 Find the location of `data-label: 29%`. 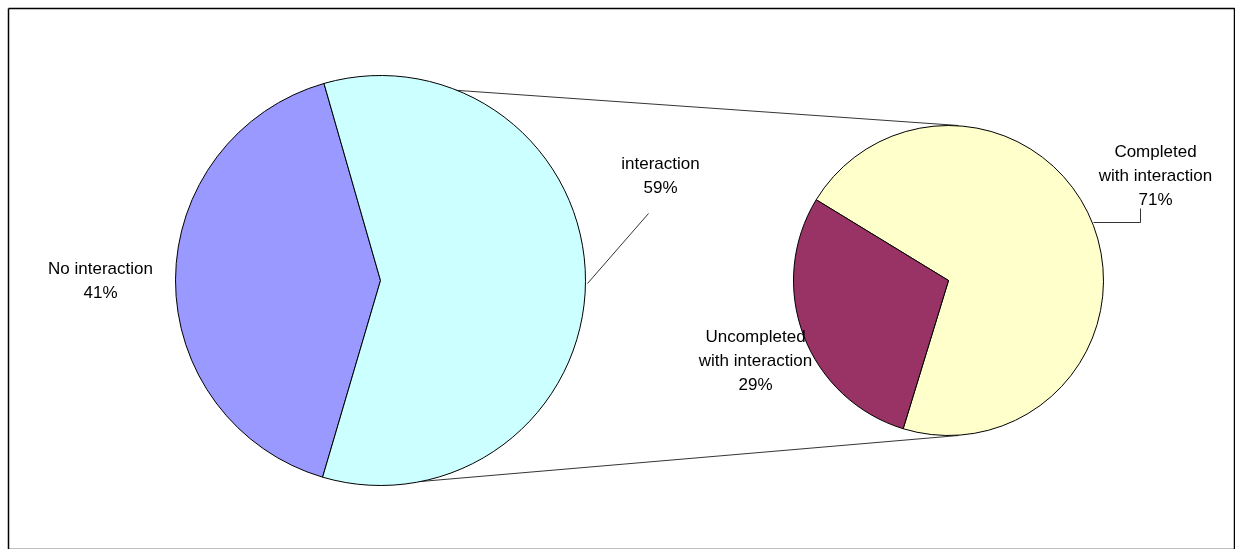

data-label: 29% is located at coordinates (755, 384).